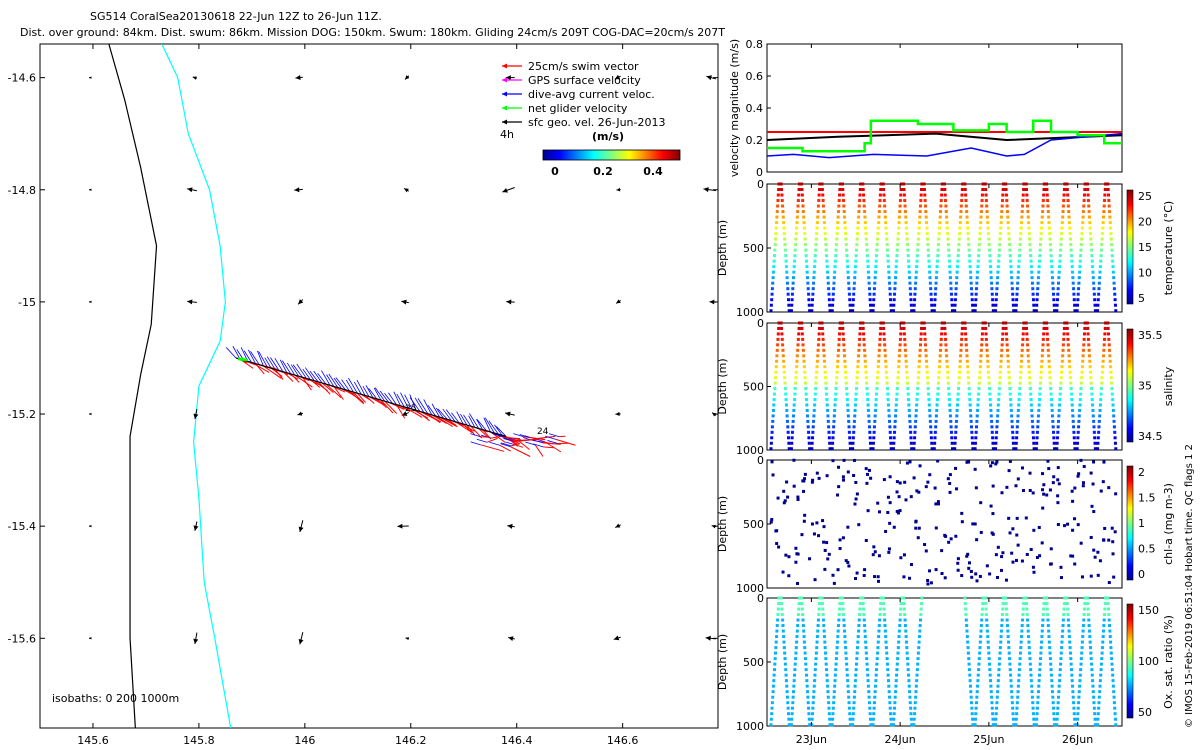 Image resolution: width=1200 pixels, height=750 pixels. I want to click on colorbar-tick-label: 34.5, so click(1150, 436).